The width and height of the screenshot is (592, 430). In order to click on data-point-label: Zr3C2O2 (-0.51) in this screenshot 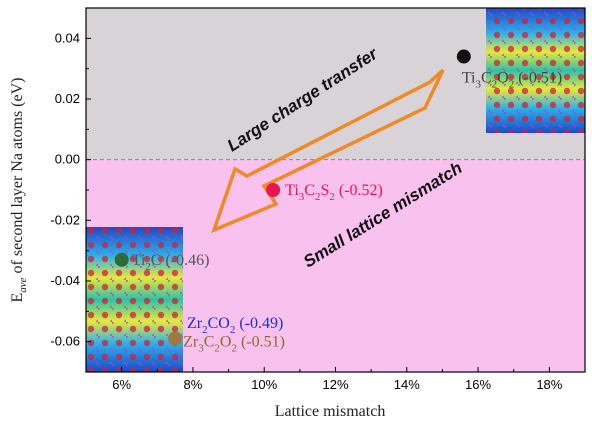, I will do `click(234, 344)`.